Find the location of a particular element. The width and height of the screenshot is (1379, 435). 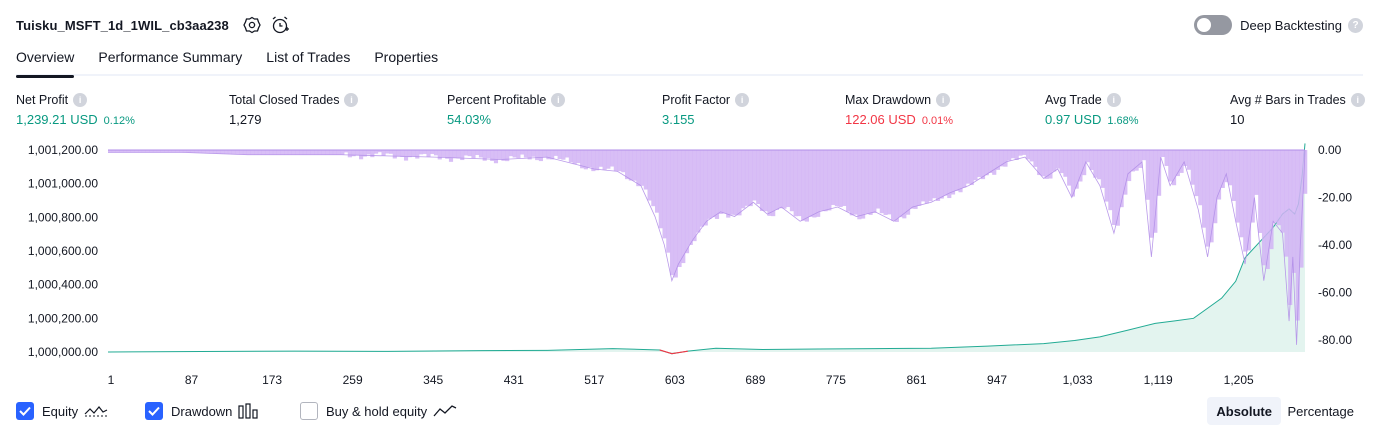

drawdown-axis: 0.00 -20.00 -40.00 -60.00 -80.00 is located at coordinates (1335, 245).